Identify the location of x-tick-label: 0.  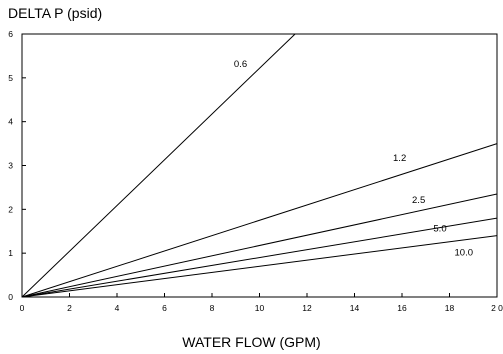
(22, 308).